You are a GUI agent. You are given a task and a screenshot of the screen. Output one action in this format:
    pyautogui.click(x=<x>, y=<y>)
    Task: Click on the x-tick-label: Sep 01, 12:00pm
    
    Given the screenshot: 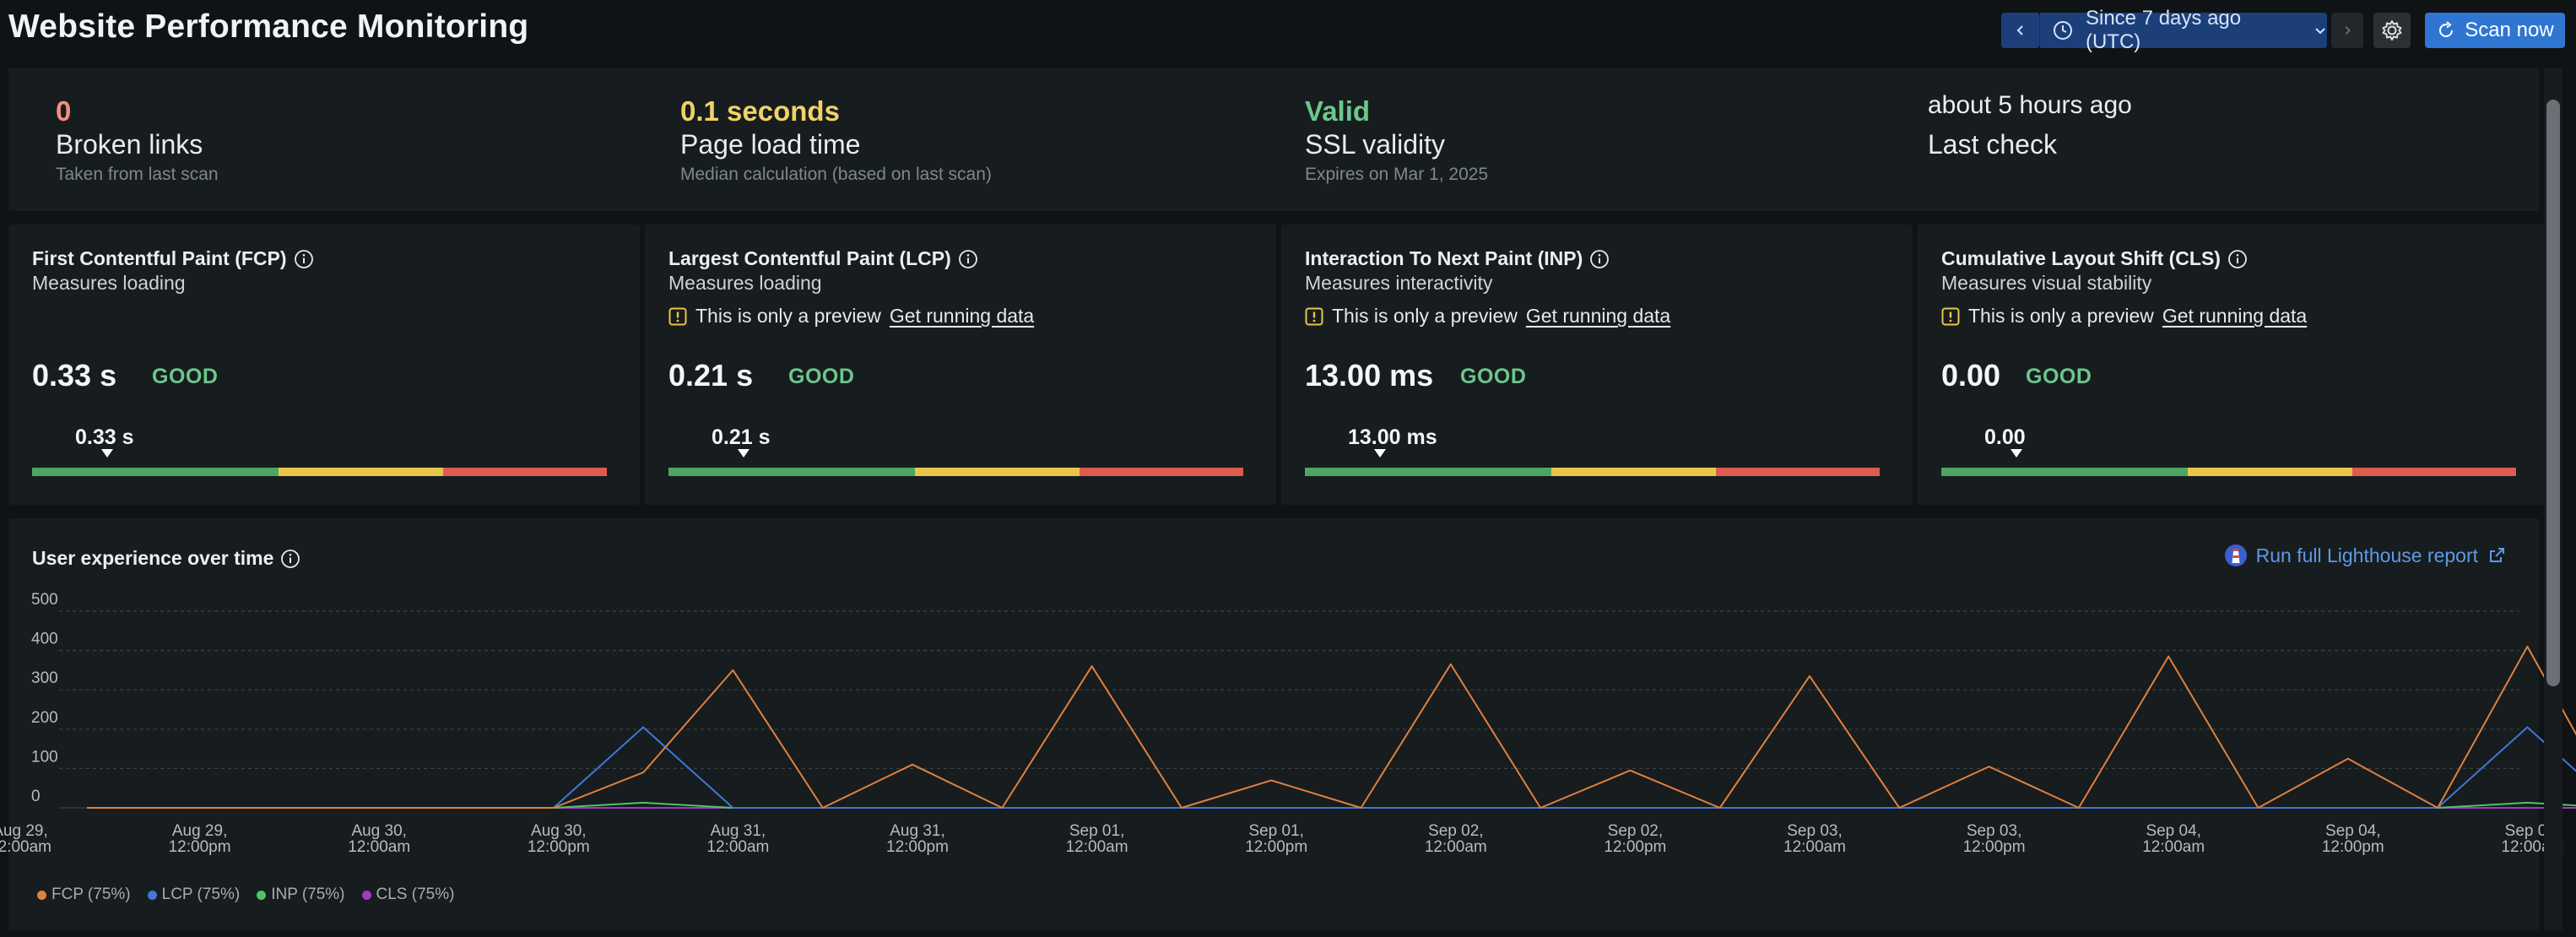 What is the action you would take?
    pyautogui.click(x=1276, y=839)
    